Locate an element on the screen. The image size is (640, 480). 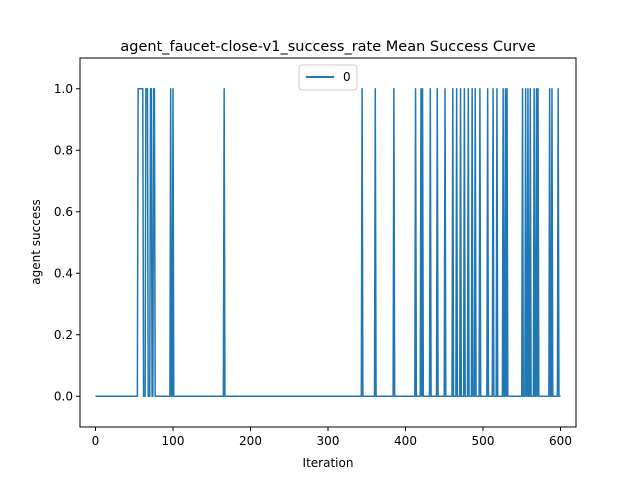
y-tick-label: 0.4 is located at coordinates (63, 273).